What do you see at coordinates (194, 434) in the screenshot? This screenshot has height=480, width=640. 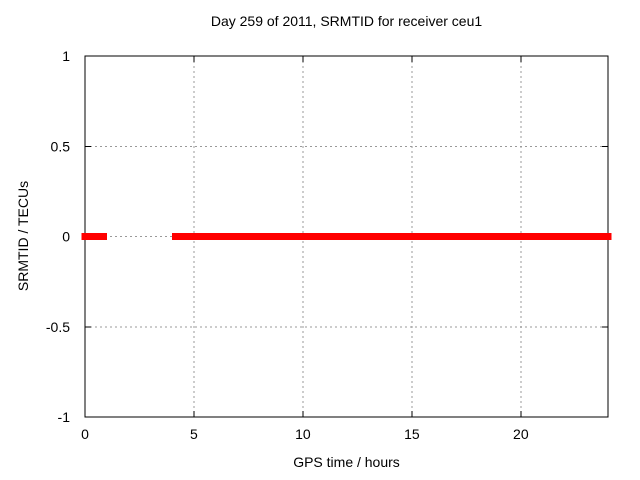 I see `x-tick-label: 5` at bounding box center [194, 434].